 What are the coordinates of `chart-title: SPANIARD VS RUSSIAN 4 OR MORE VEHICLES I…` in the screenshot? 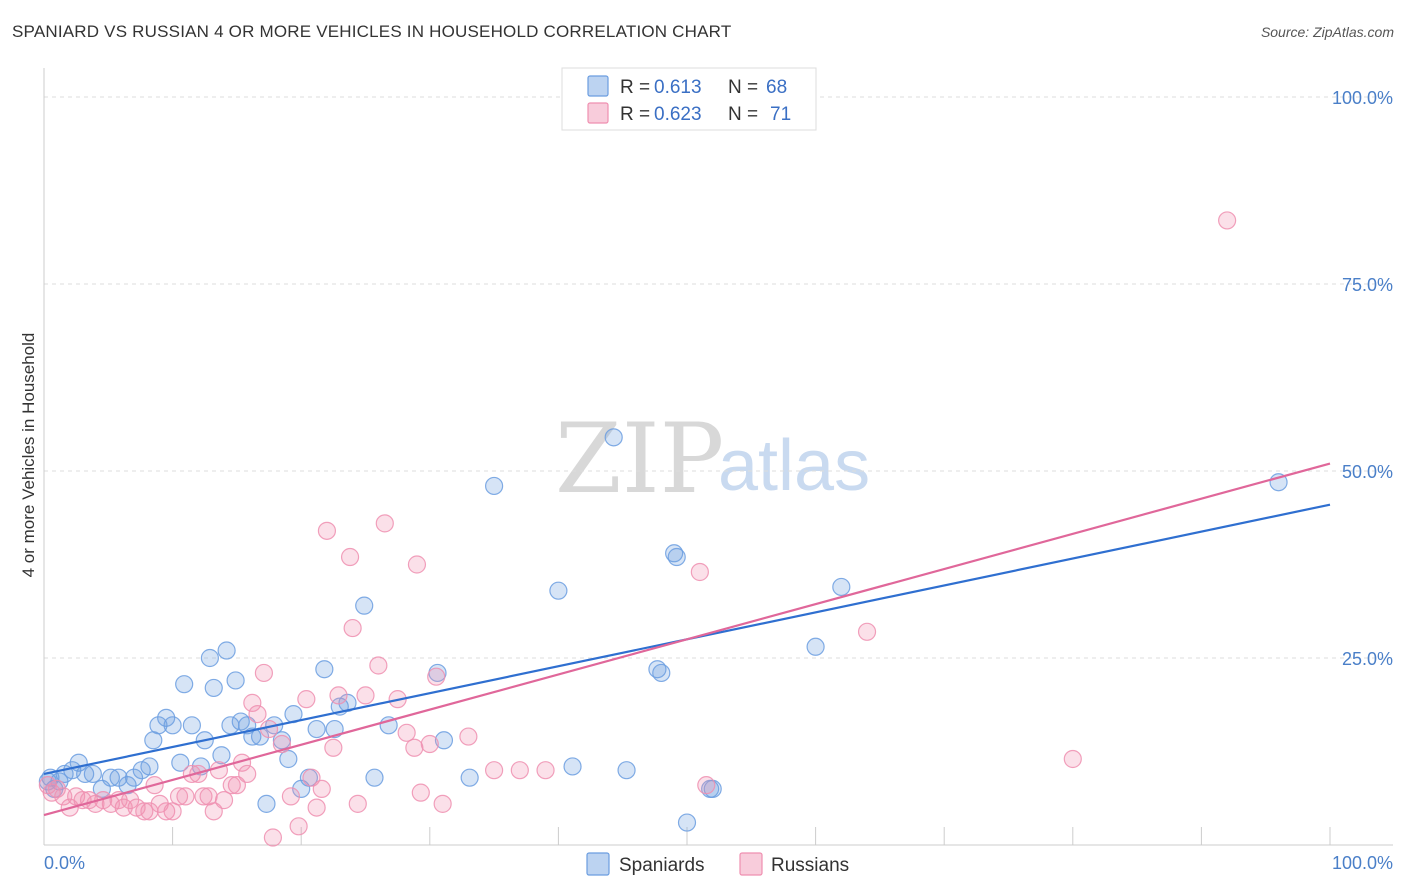 It's located at (372, 31).